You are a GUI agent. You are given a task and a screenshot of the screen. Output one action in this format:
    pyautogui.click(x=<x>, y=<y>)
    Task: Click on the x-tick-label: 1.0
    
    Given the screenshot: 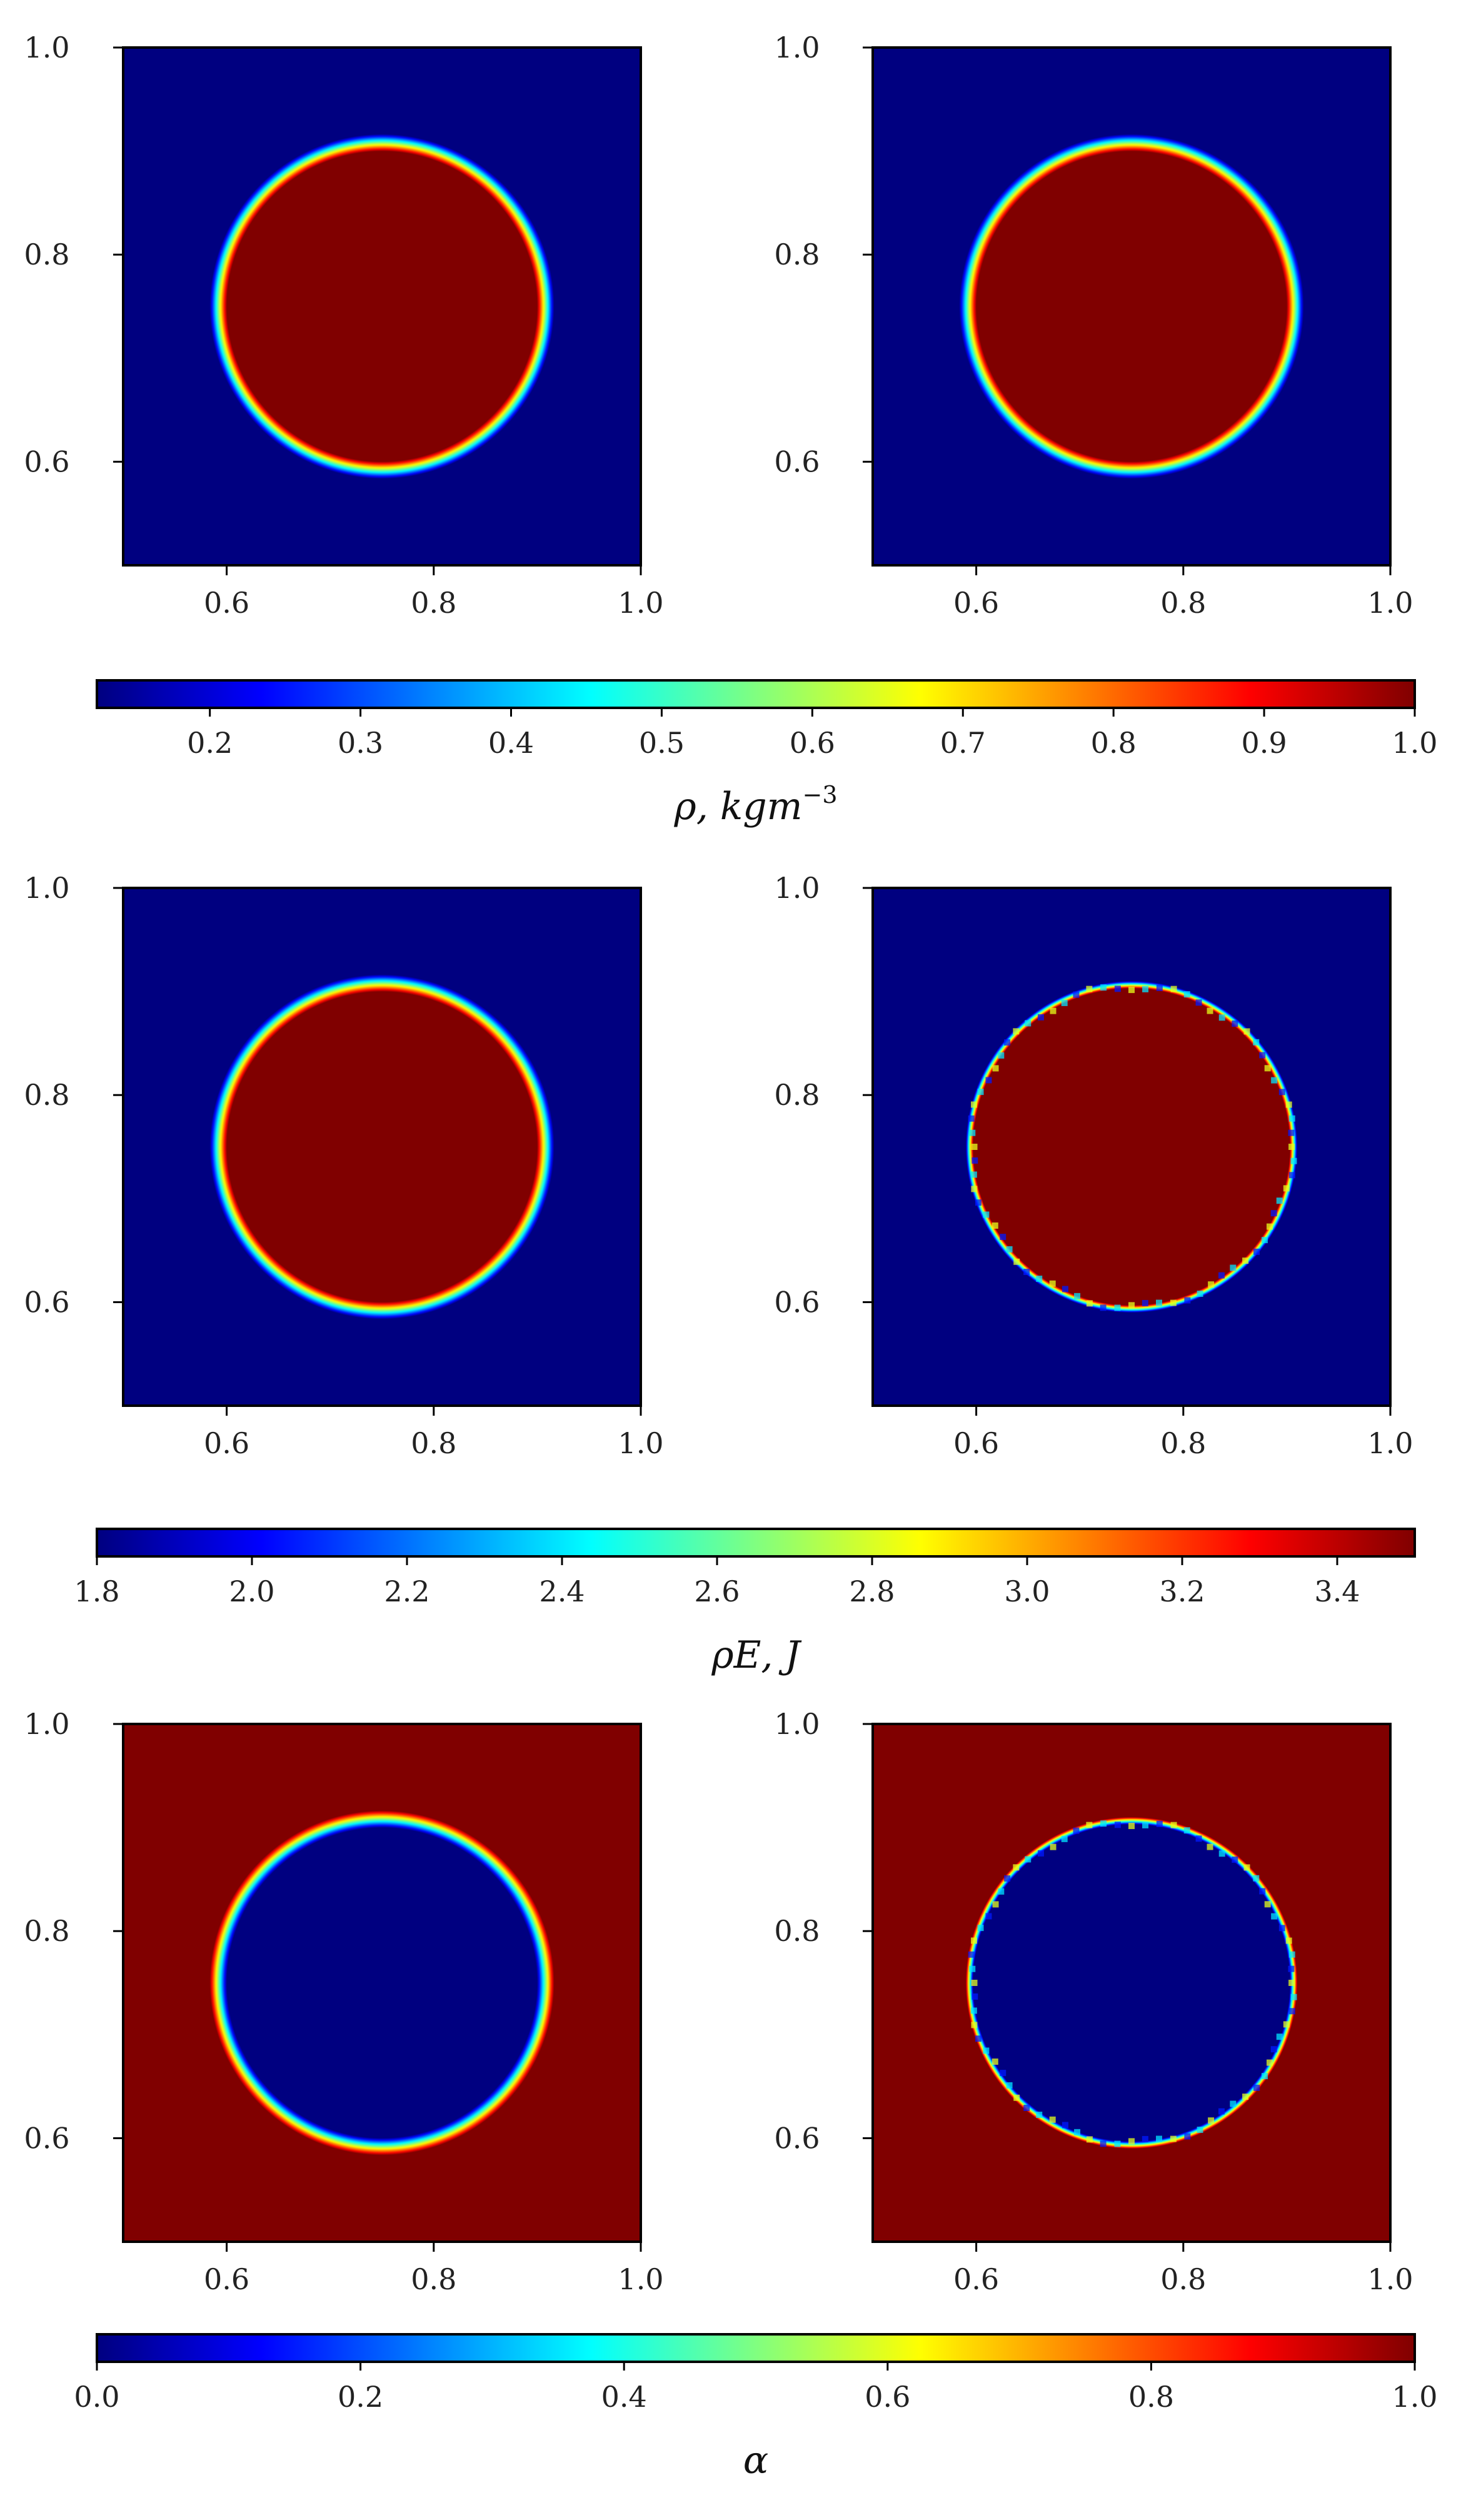 What is the action you would take?
    pyautogui.click(x=1390, y=603)
    